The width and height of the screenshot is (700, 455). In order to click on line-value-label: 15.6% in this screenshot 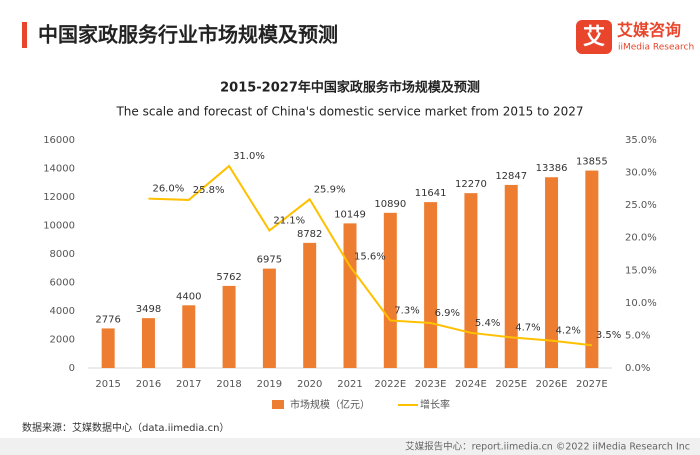, I will do `click(370, 256)`.